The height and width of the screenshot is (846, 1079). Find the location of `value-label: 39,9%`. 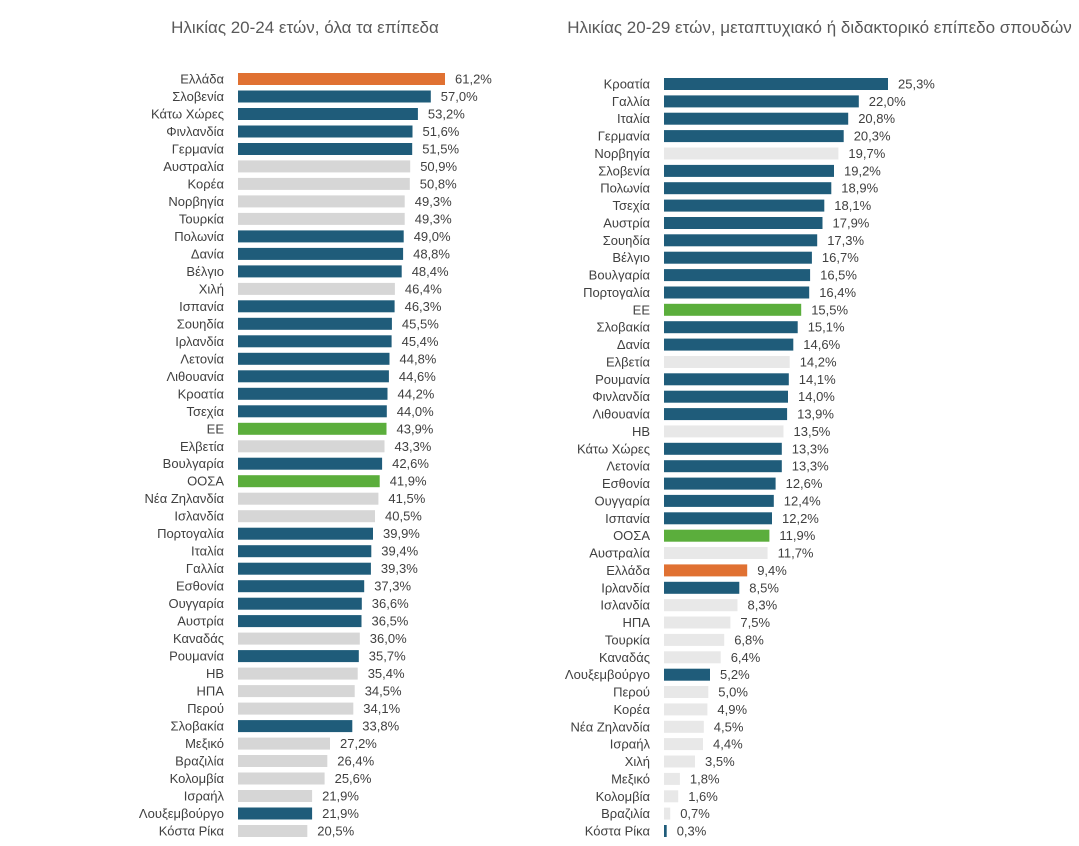

value-label: 39,9% is located at coordinates (401, 533).